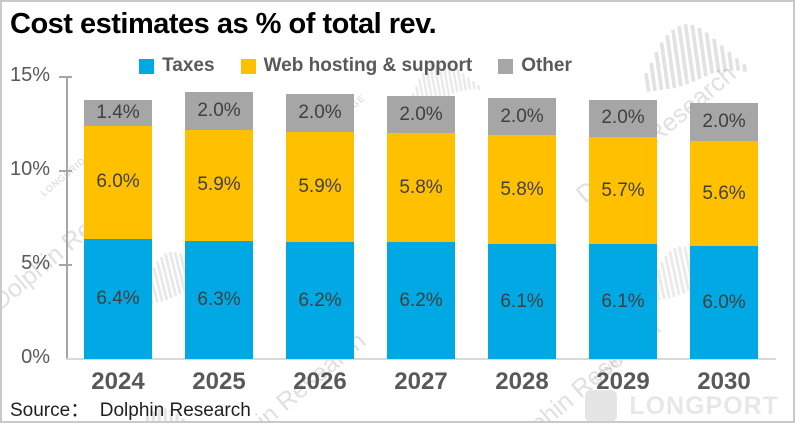 This screenshot has height=423, width=795. Describe the element at coordinates (248, 66) in the screenshot. I see `web-hosting-swatch-icon` at that location.